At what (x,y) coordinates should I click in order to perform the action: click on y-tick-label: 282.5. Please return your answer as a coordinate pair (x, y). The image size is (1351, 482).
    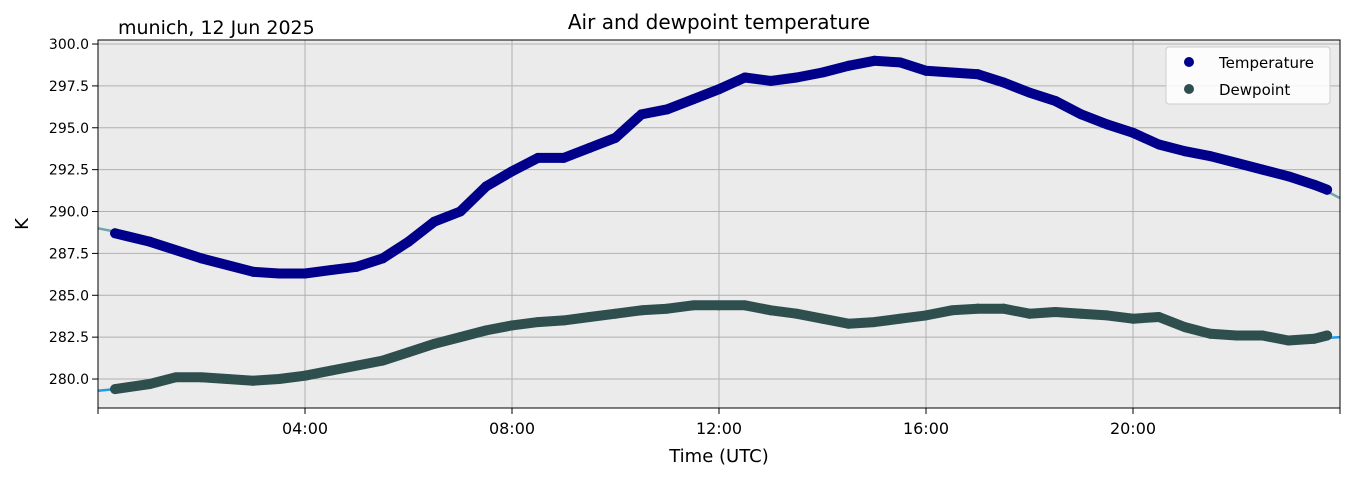
    Looking at the image, I should click on (69, 338).